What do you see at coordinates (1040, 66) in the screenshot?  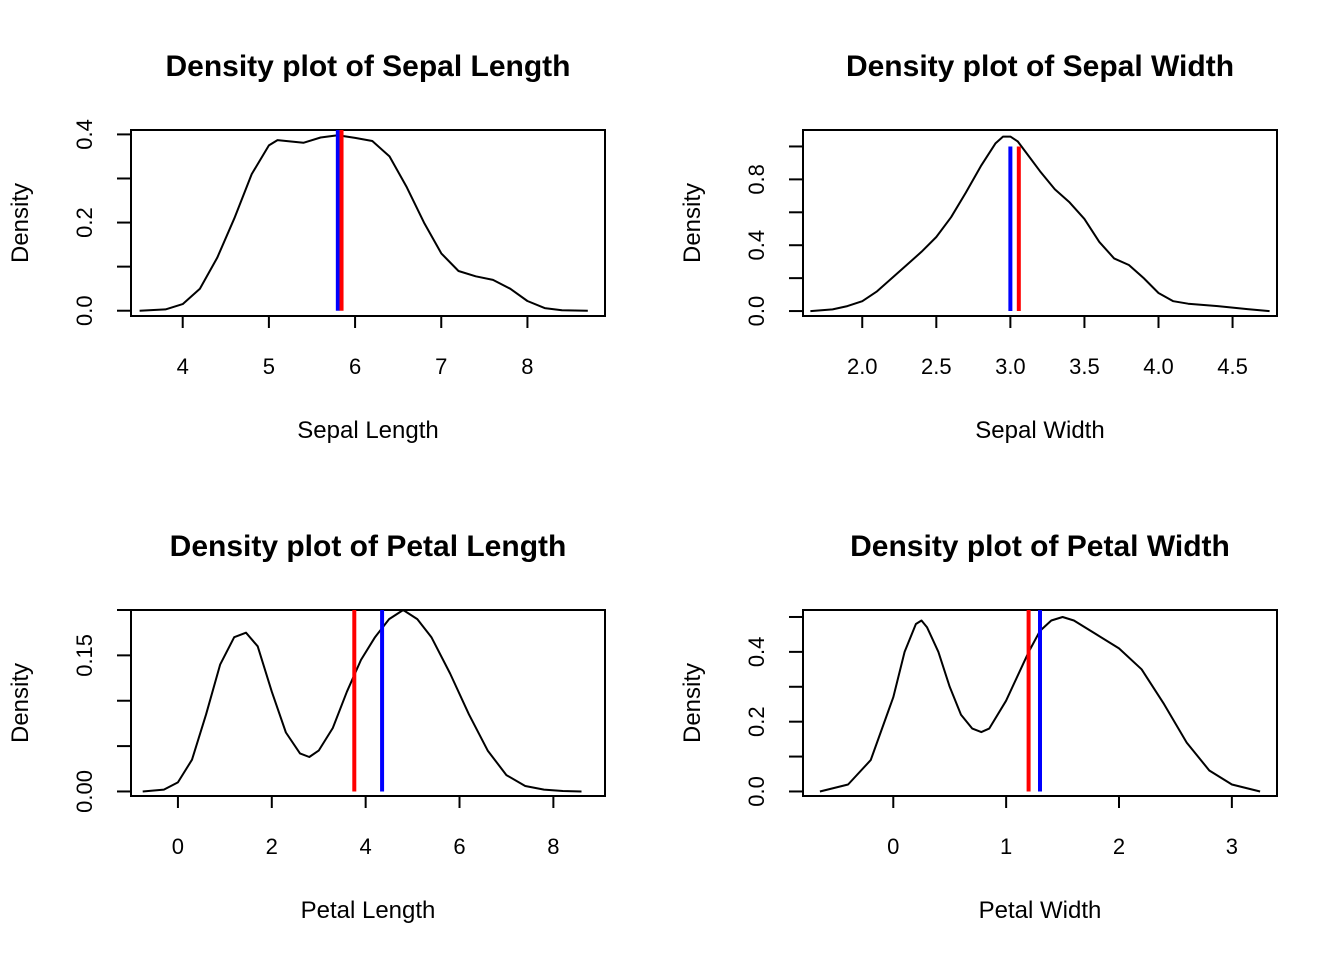 I see `panel-title: Density plot of Sepal Width` at bounding box center [1040, 66].